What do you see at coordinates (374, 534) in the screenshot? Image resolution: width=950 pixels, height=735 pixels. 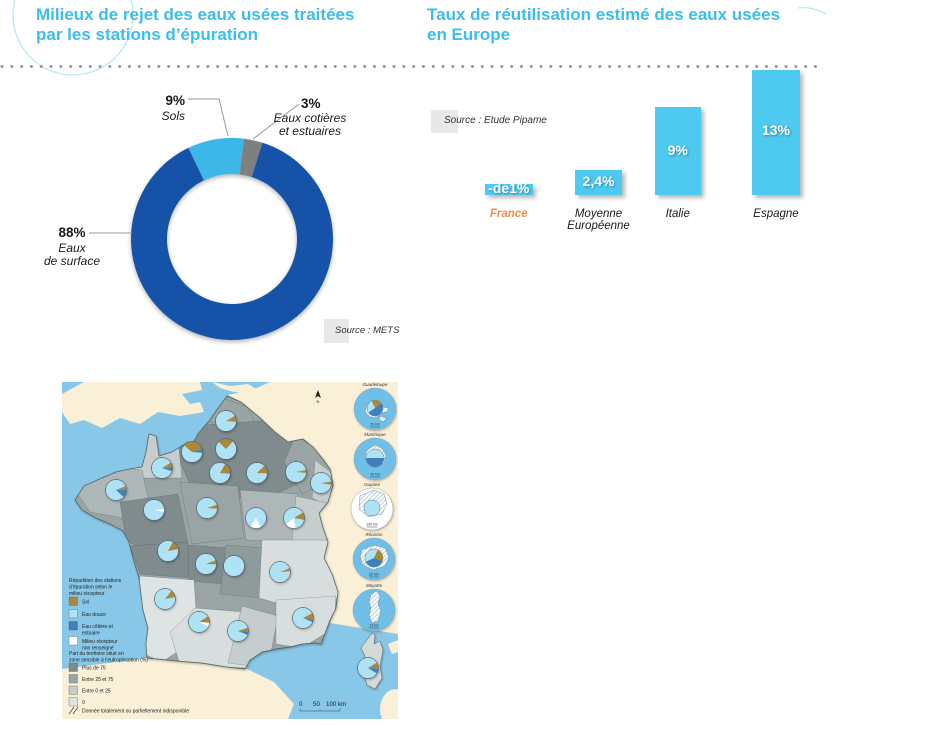 I see `svg-text: Réunion` at bounding box center [374, 534].